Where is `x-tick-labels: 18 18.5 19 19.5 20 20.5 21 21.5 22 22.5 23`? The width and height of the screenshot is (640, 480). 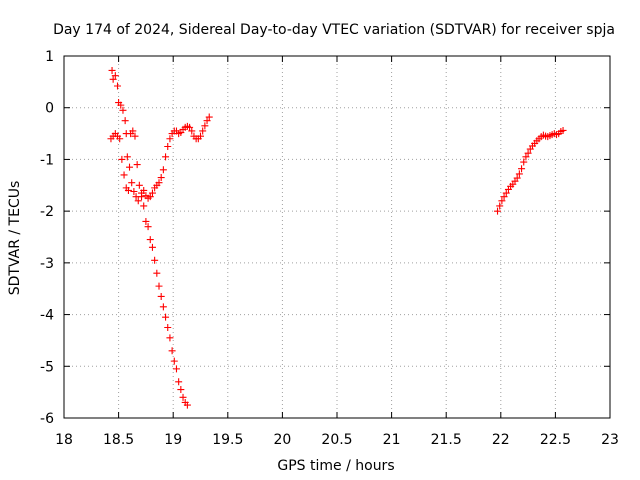 x-tick-labels: 18 18.5 19 19.5 20 20.5 21 21.5 22 22.5 23 is located at coordinates (337, 440).